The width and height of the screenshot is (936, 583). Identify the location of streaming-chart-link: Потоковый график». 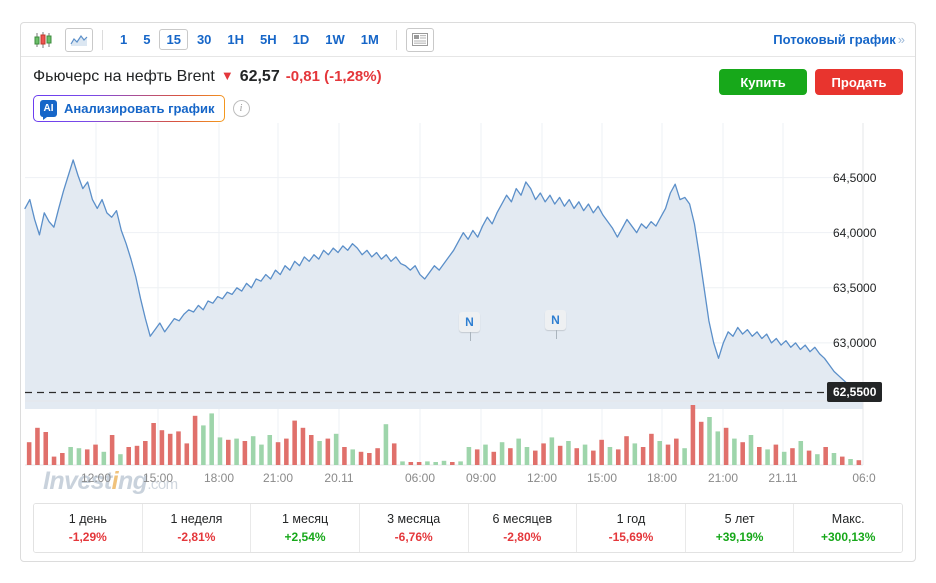
(839, 39).